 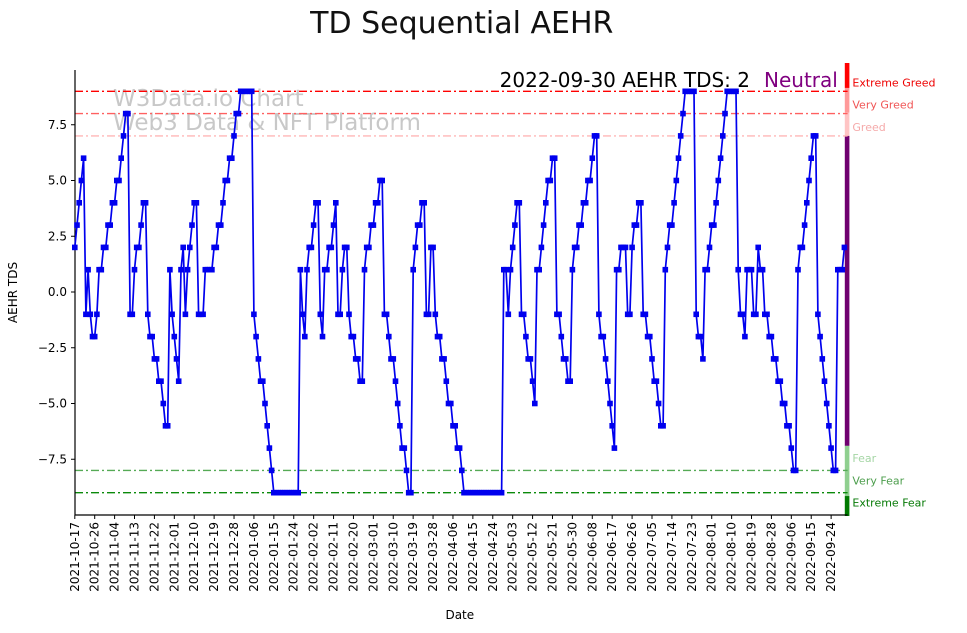 I want to click on x-tick-label: 2022-03-01, so click(x=373, y=557).